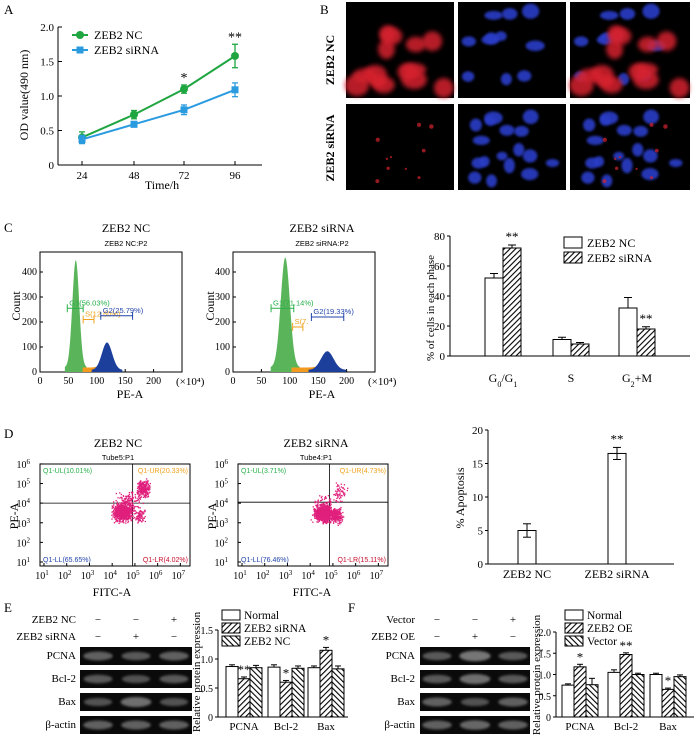  I want to click on f-bar-bar, so click(580, 692).